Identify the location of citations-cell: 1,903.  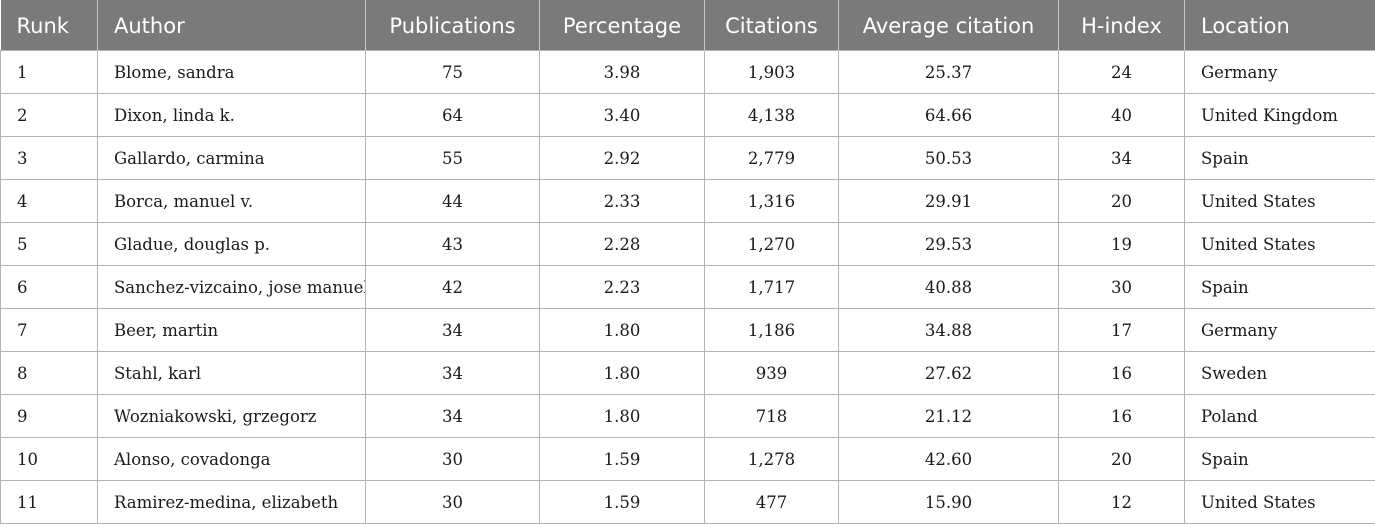
(771, 72).